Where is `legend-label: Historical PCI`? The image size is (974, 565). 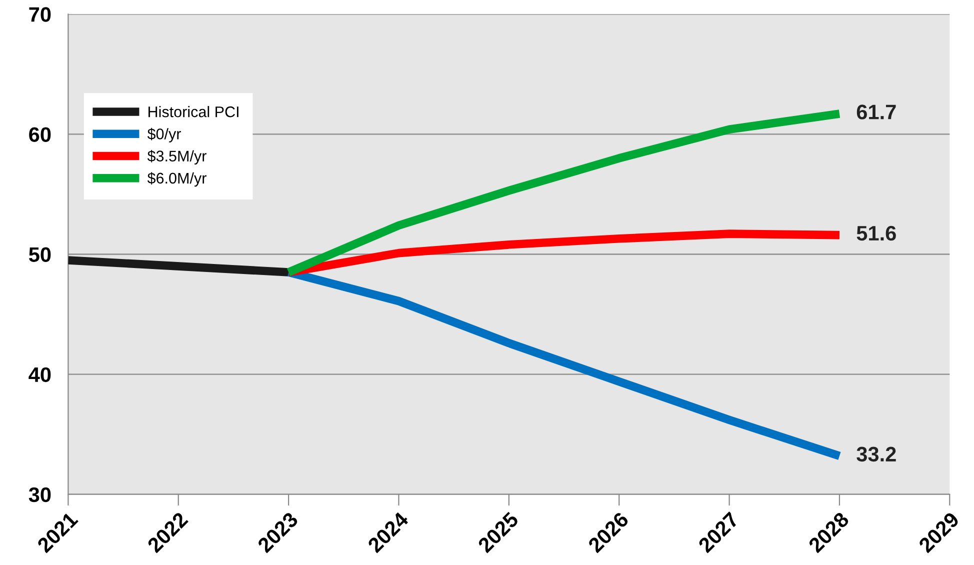 legend-label: Historical PCI is located at coordinates (193, 112).